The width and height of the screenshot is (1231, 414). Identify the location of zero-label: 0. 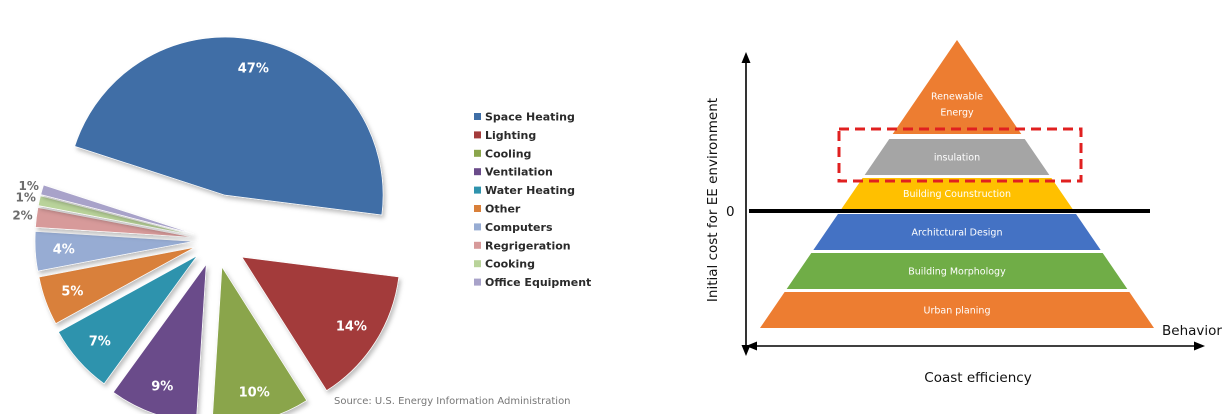
(730, 212).